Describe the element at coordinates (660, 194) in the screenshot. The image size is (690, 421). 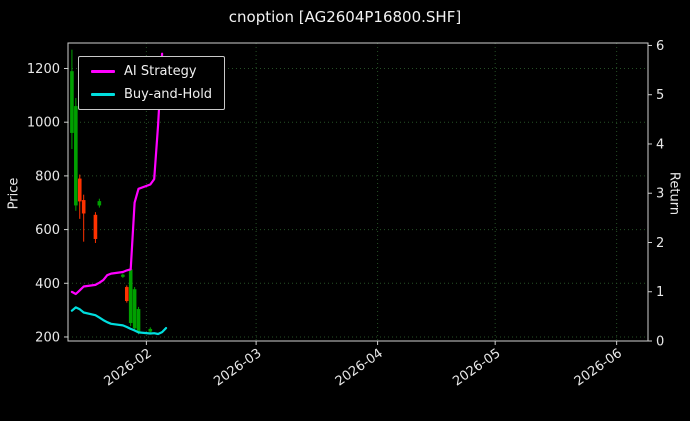
I see `svg-text: 3` at that location.